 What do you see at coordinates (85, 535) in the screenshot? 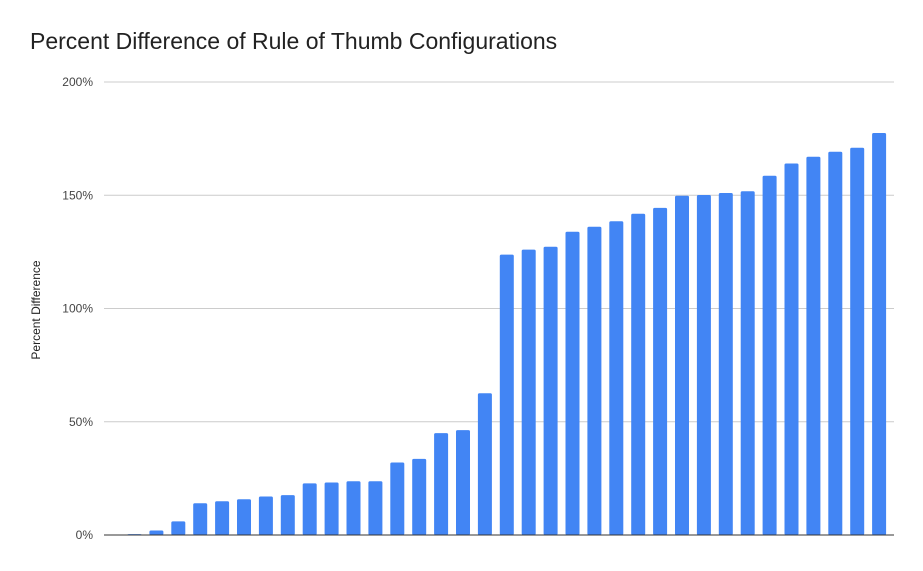
I see `y-tick-label: 0%` at bounding box center [85, 535].